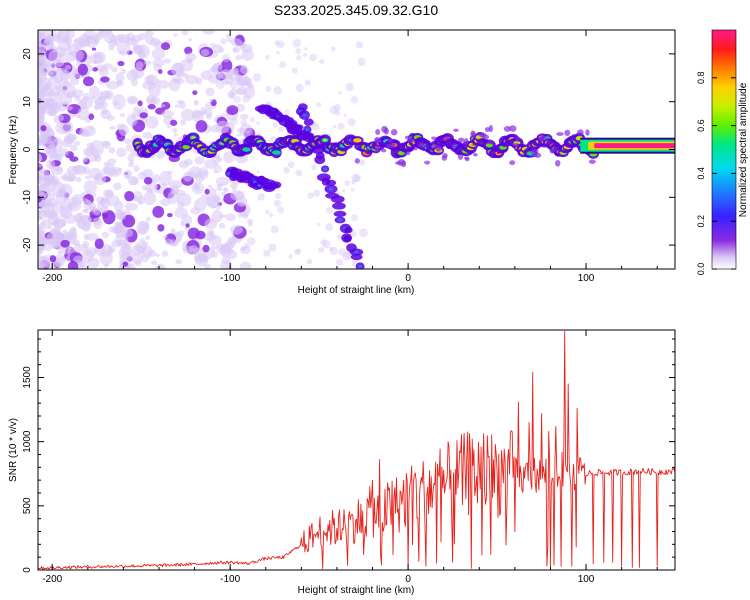 The image size is (750, 600). What do you see at coordinates (356, 252) in the screenshot?
I see `spectrogram-branch-core` at bounding box center [356, 252].